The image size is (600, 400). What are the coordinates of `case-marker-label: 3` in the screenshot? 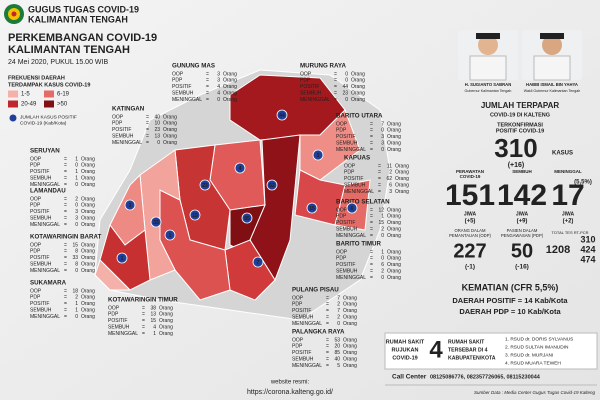 It's located at (318, 156).